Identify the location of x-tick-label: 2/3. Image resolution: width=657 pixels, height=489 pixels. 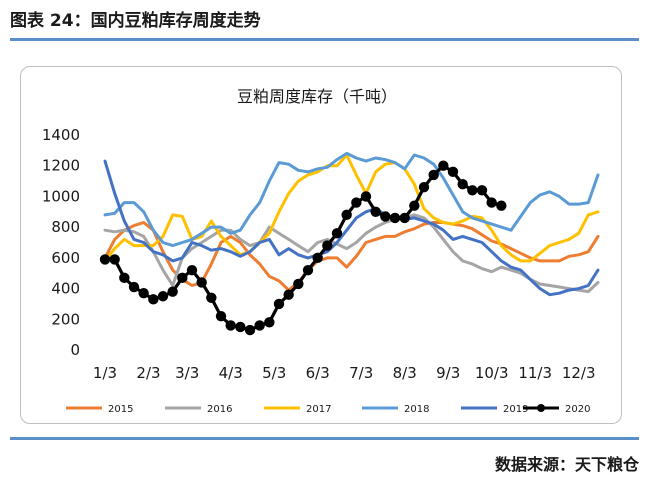
(148, 373).